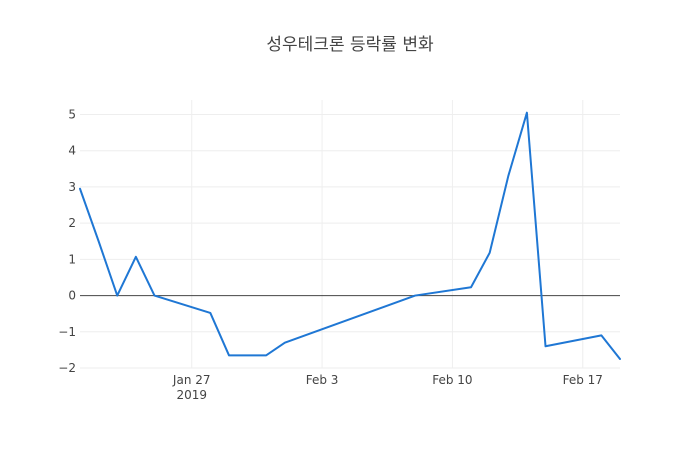 The height and width of the screenshot is (450, 700). I want to click on x-tick-label: Feb 17, so click(583, 380).